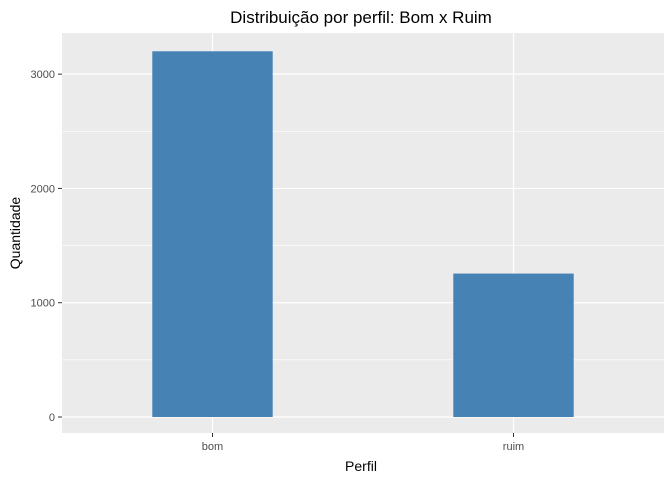  What do you see at coordinates (46, 246) in the screenshot?
I see `y-axis-ticks: 0 1000 2000 3000` at bounding box center [46, 246].